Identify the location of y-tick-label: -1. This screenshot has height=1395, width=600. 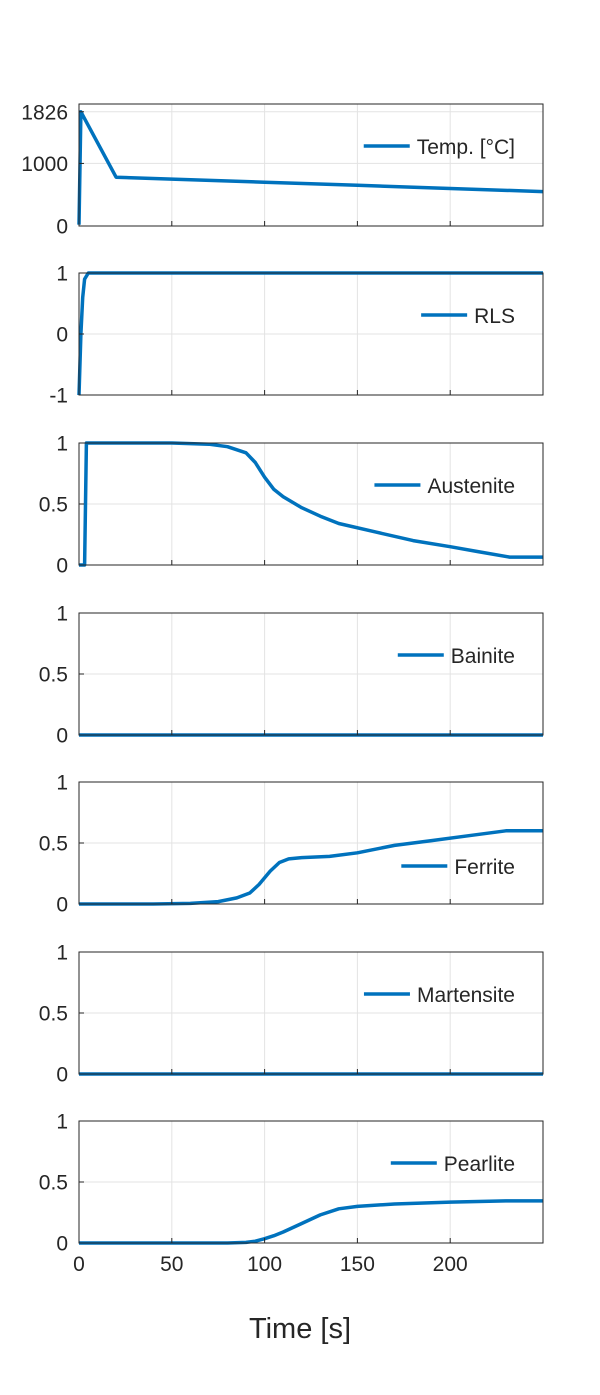
(58, 396).